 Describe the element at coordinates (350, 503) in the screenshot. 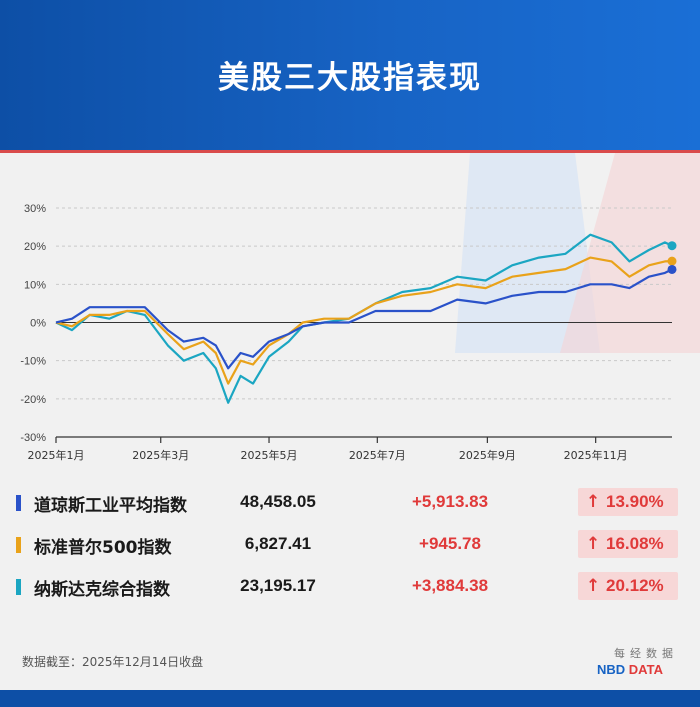

I see `table-row-dow: 道琼斯工业平均指数 48,458.05 +5,913.83 ↑ 13.90%` at that location.